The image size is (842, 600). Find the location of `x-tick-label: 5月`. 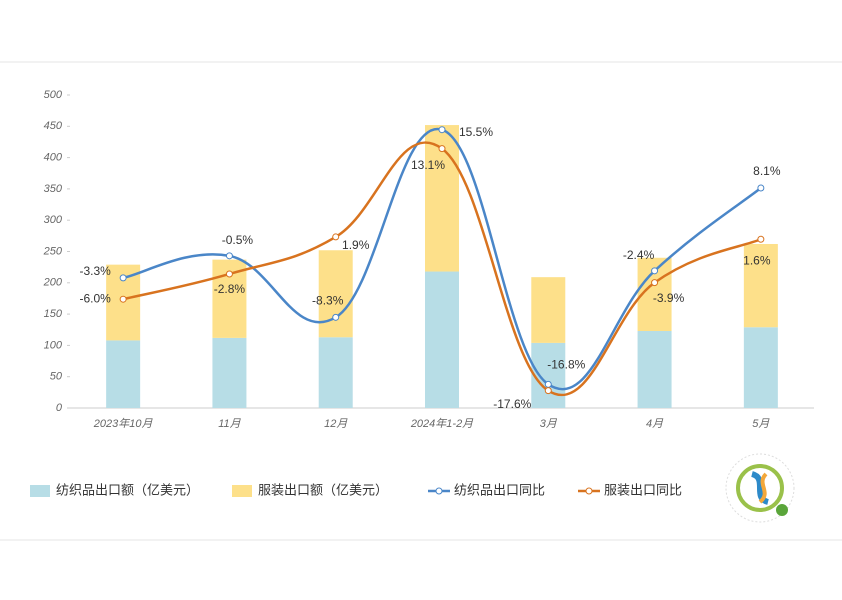

x-tick-label: 5月 is located at coordinates (761, 424).